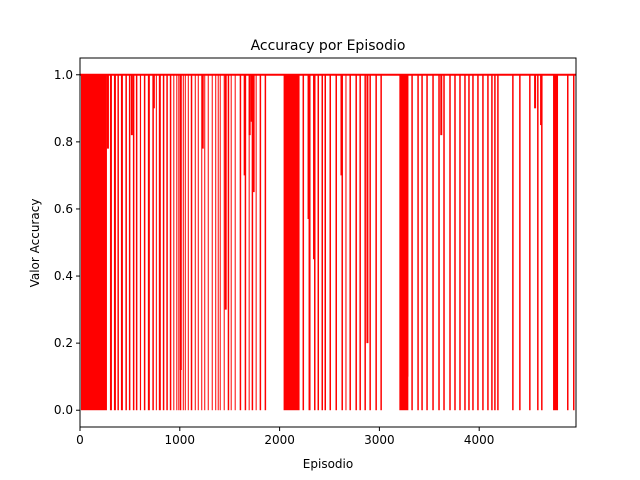 The image size is (640, 480). Describe the element at coordinates (379, 440) in the screenshot. I see `x-tick-label: 3000` at that location.